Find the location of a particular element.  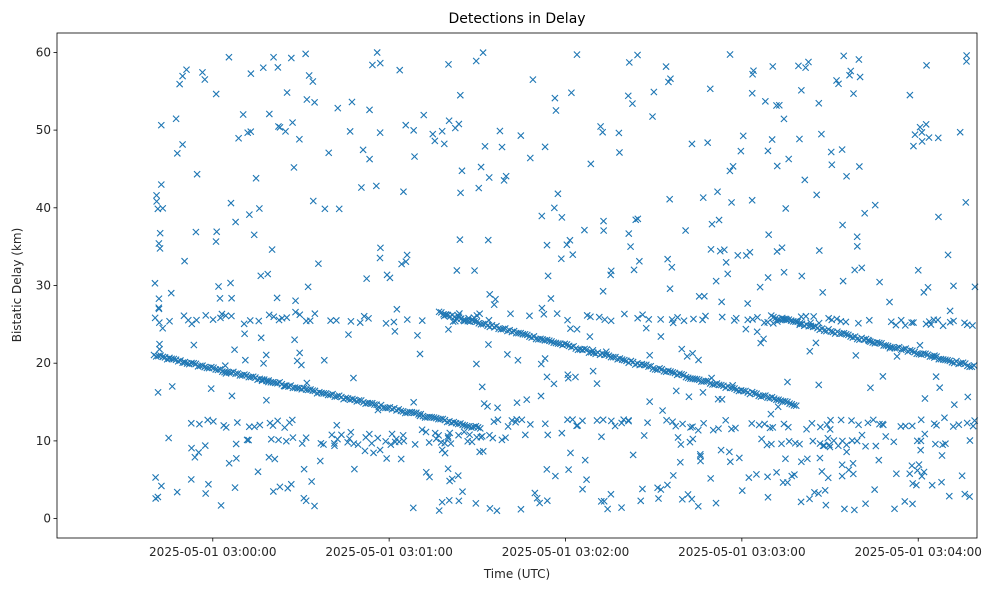

x-axis-label: Time (UTC) is located at coordinates (516, 574).